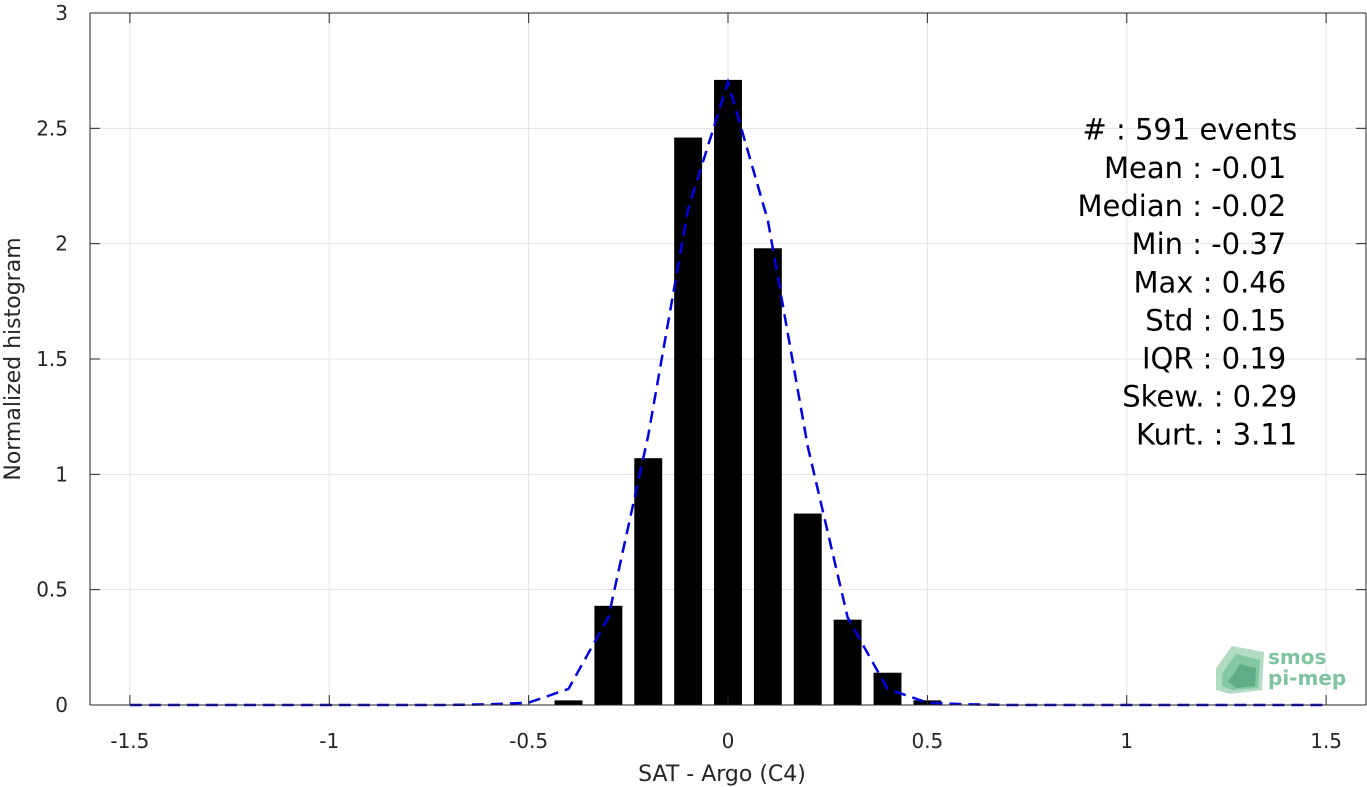  I want to click on y-tick-label: 1.5, so click(52, 359).